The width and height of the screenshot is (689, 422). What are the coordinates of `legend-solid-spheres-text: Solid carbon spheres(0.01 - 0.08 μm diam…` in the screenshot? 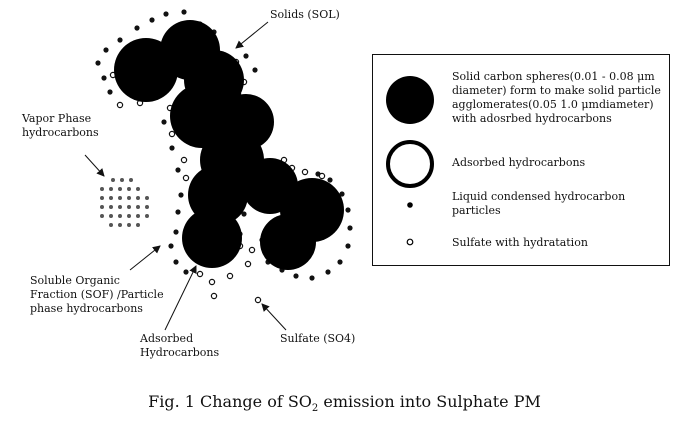 It's located at (556, 97).